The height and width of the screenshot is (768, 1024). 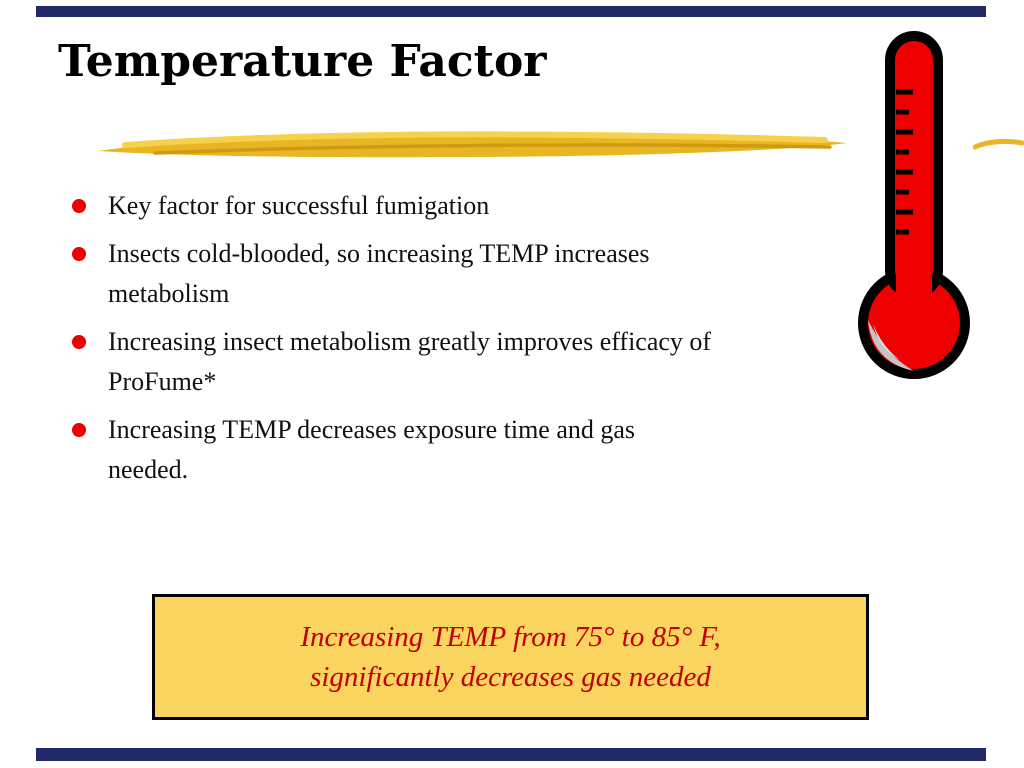 I want to click on bullet-text: Key factor for successful fumigation, so click(x=299, y=205).